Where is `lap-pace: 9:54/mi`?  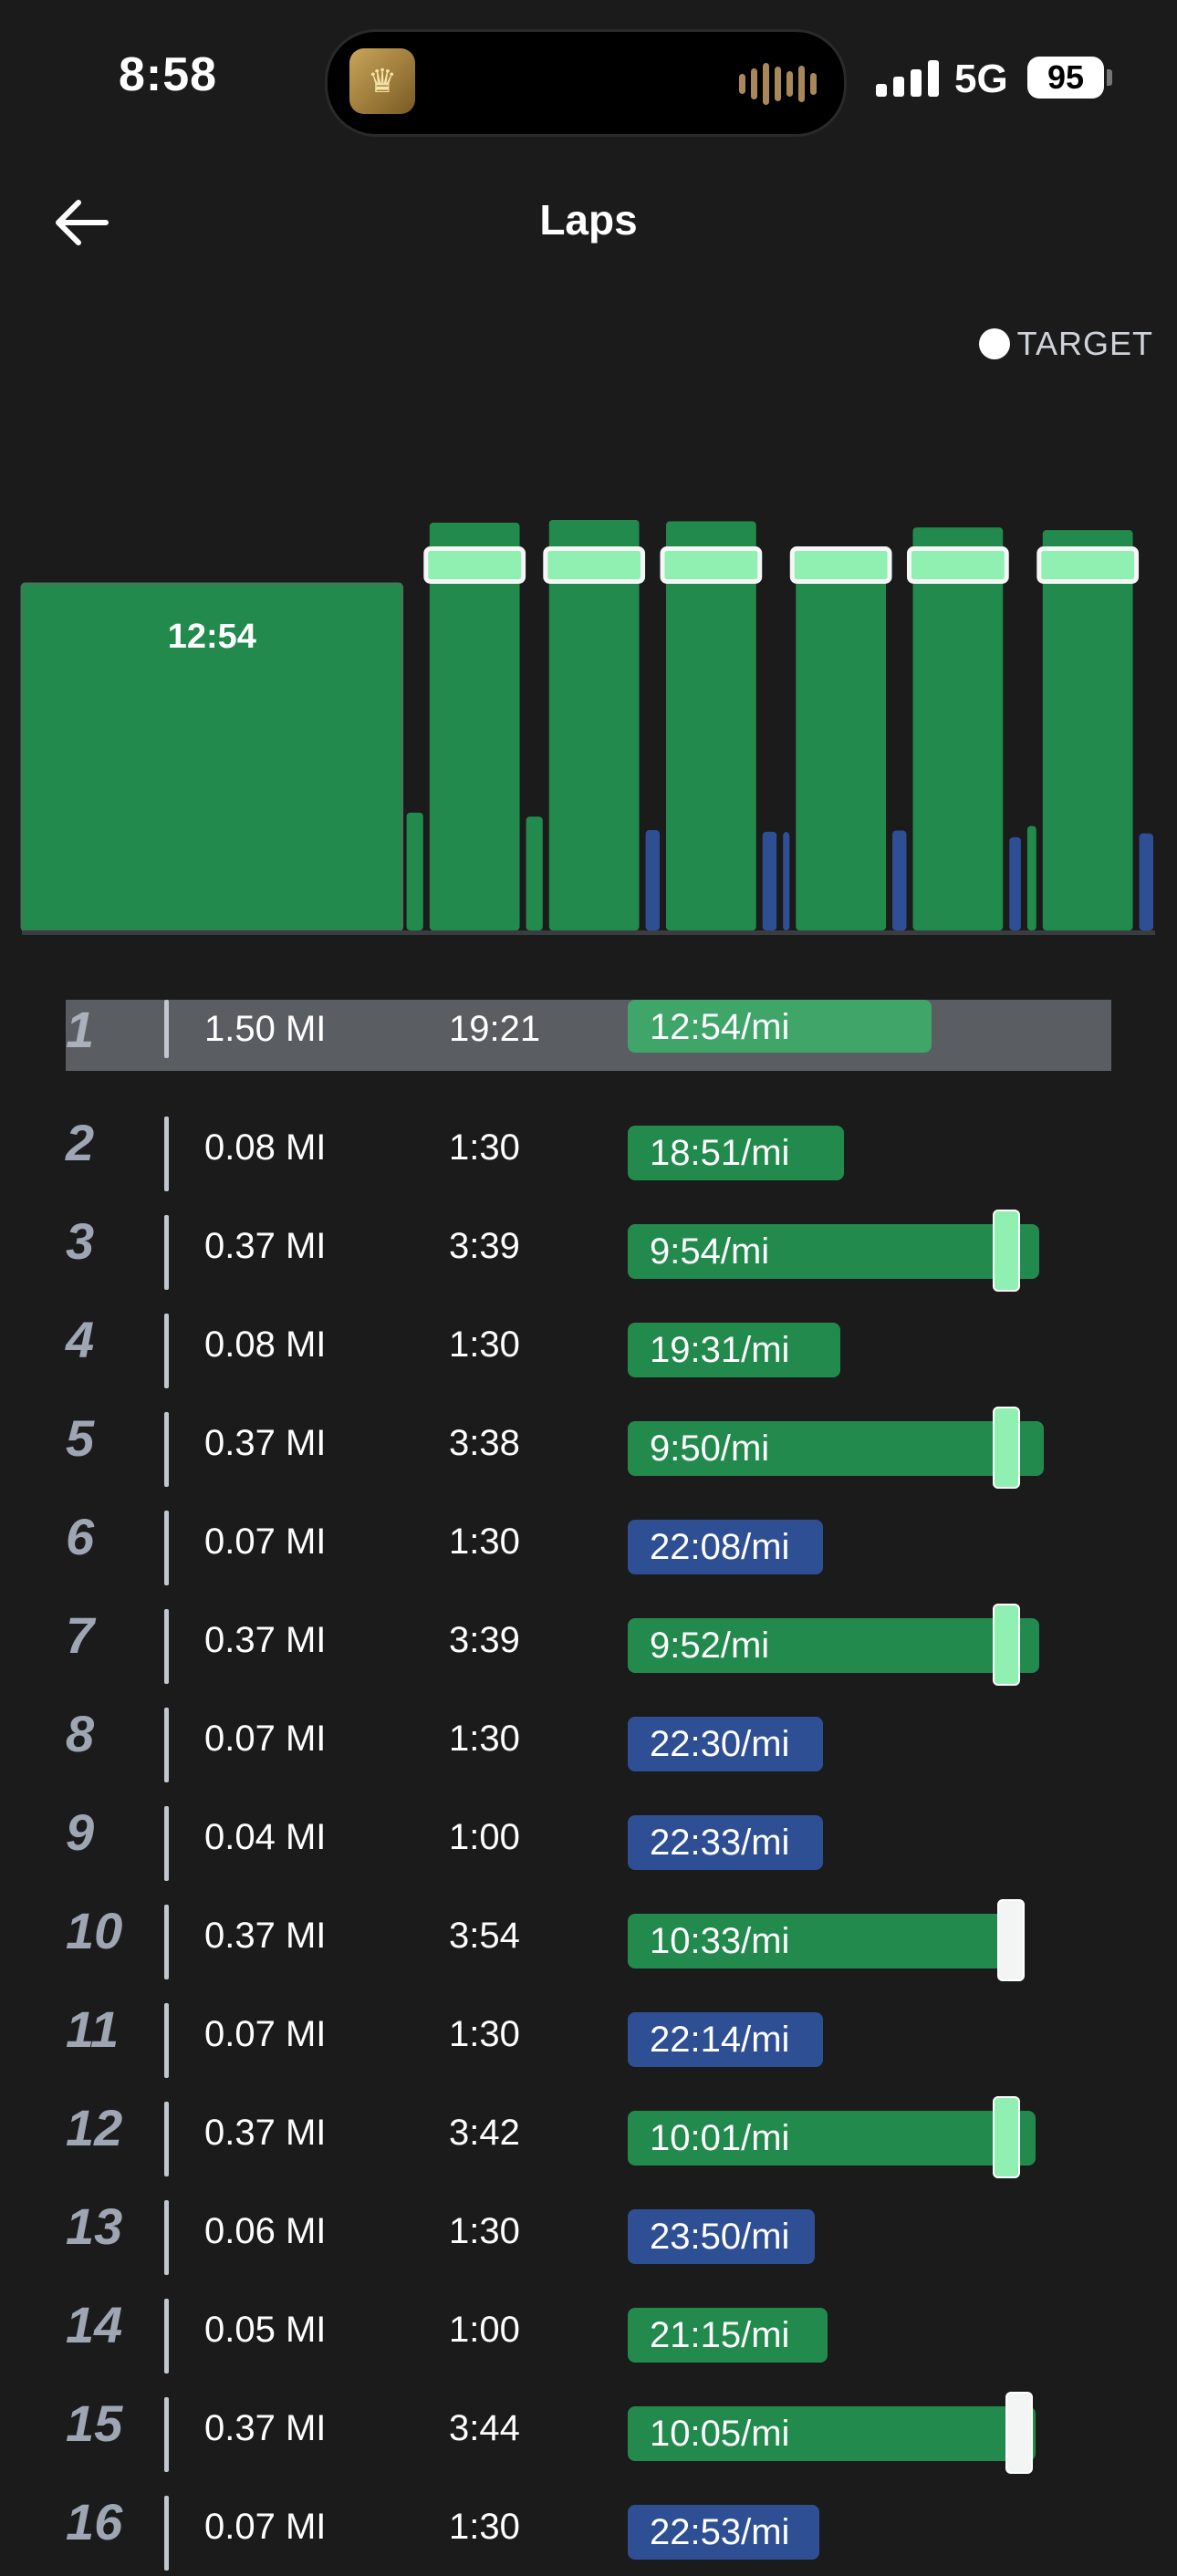
lap-pace: 9:54/mi is located at coordinates (710, 1251).